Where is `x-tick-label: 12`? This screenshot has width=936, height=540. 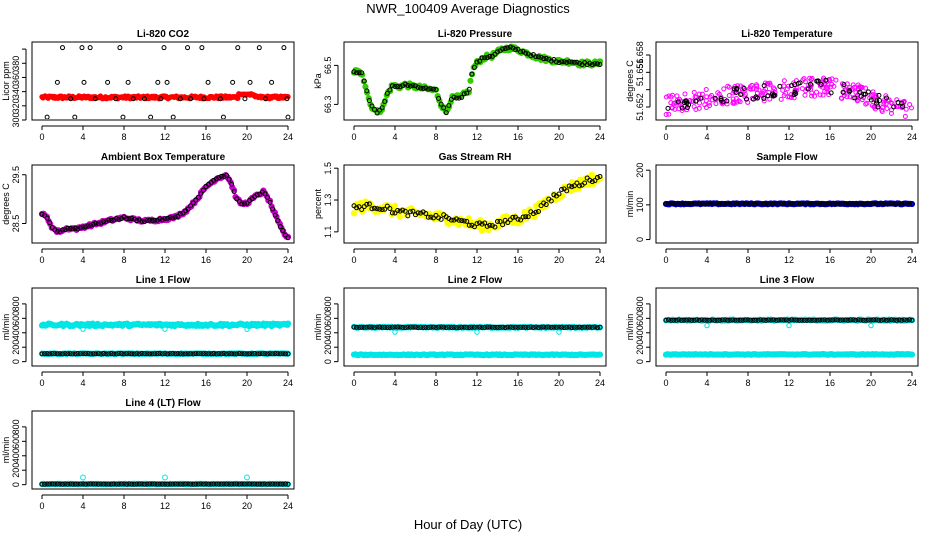
x-tick-label: 12 is located at coordinates (789, 383).